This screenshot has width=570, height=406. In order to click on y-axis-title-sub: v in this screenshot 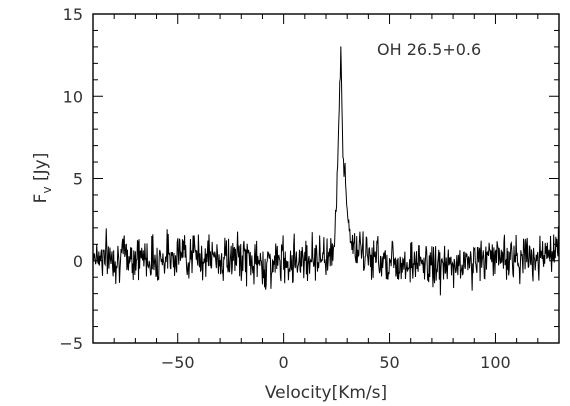, I will do `click(47, 189)`.